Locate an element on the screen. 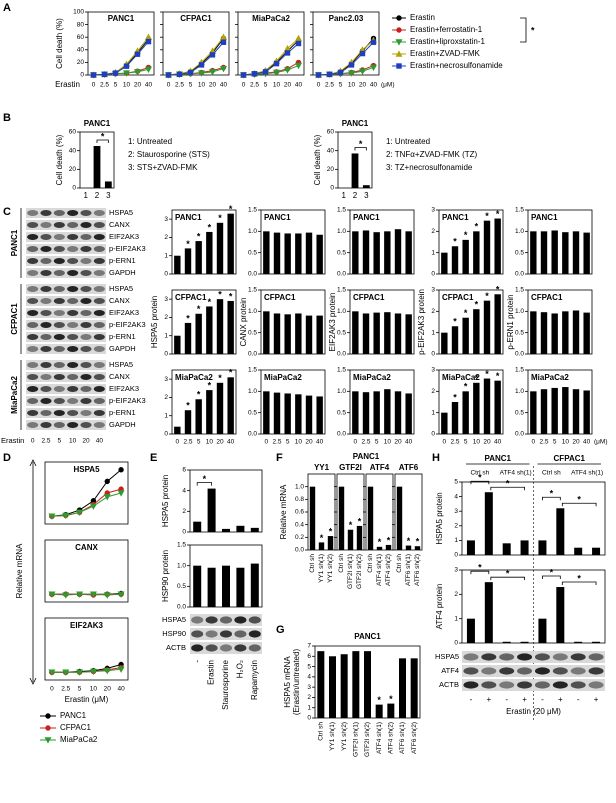 This screenshot has width=616, height=803. y-tick-label: 1.5 is located at coordinates (519, 370).